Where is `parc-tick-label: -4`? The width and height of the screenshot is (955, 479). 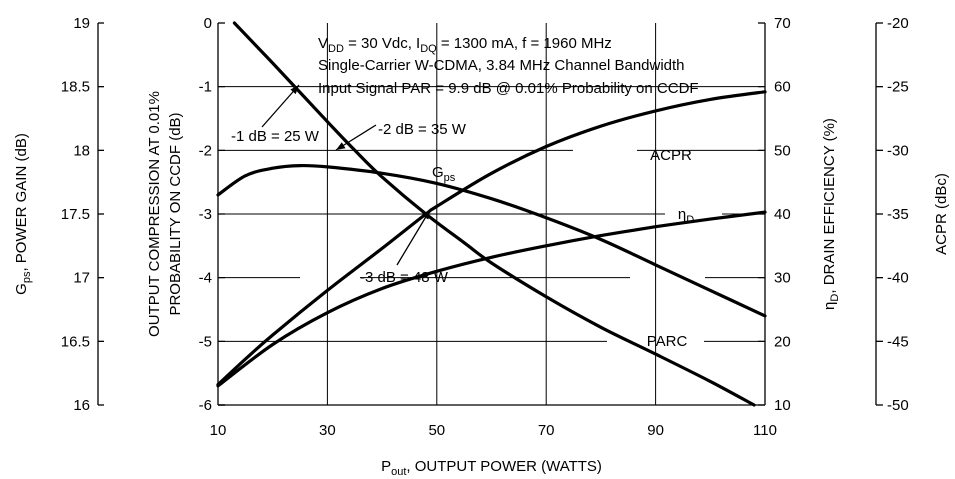 parc-tick-label: -4 is located at coordinates (205, 278).